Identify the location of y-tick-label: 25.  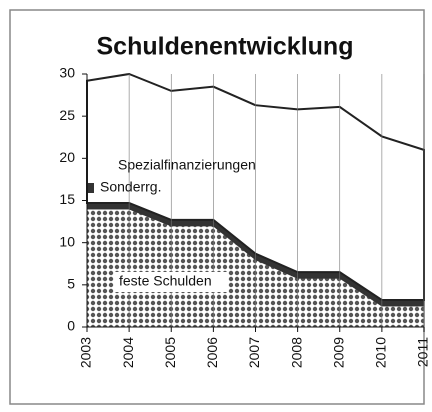
(67, 115).